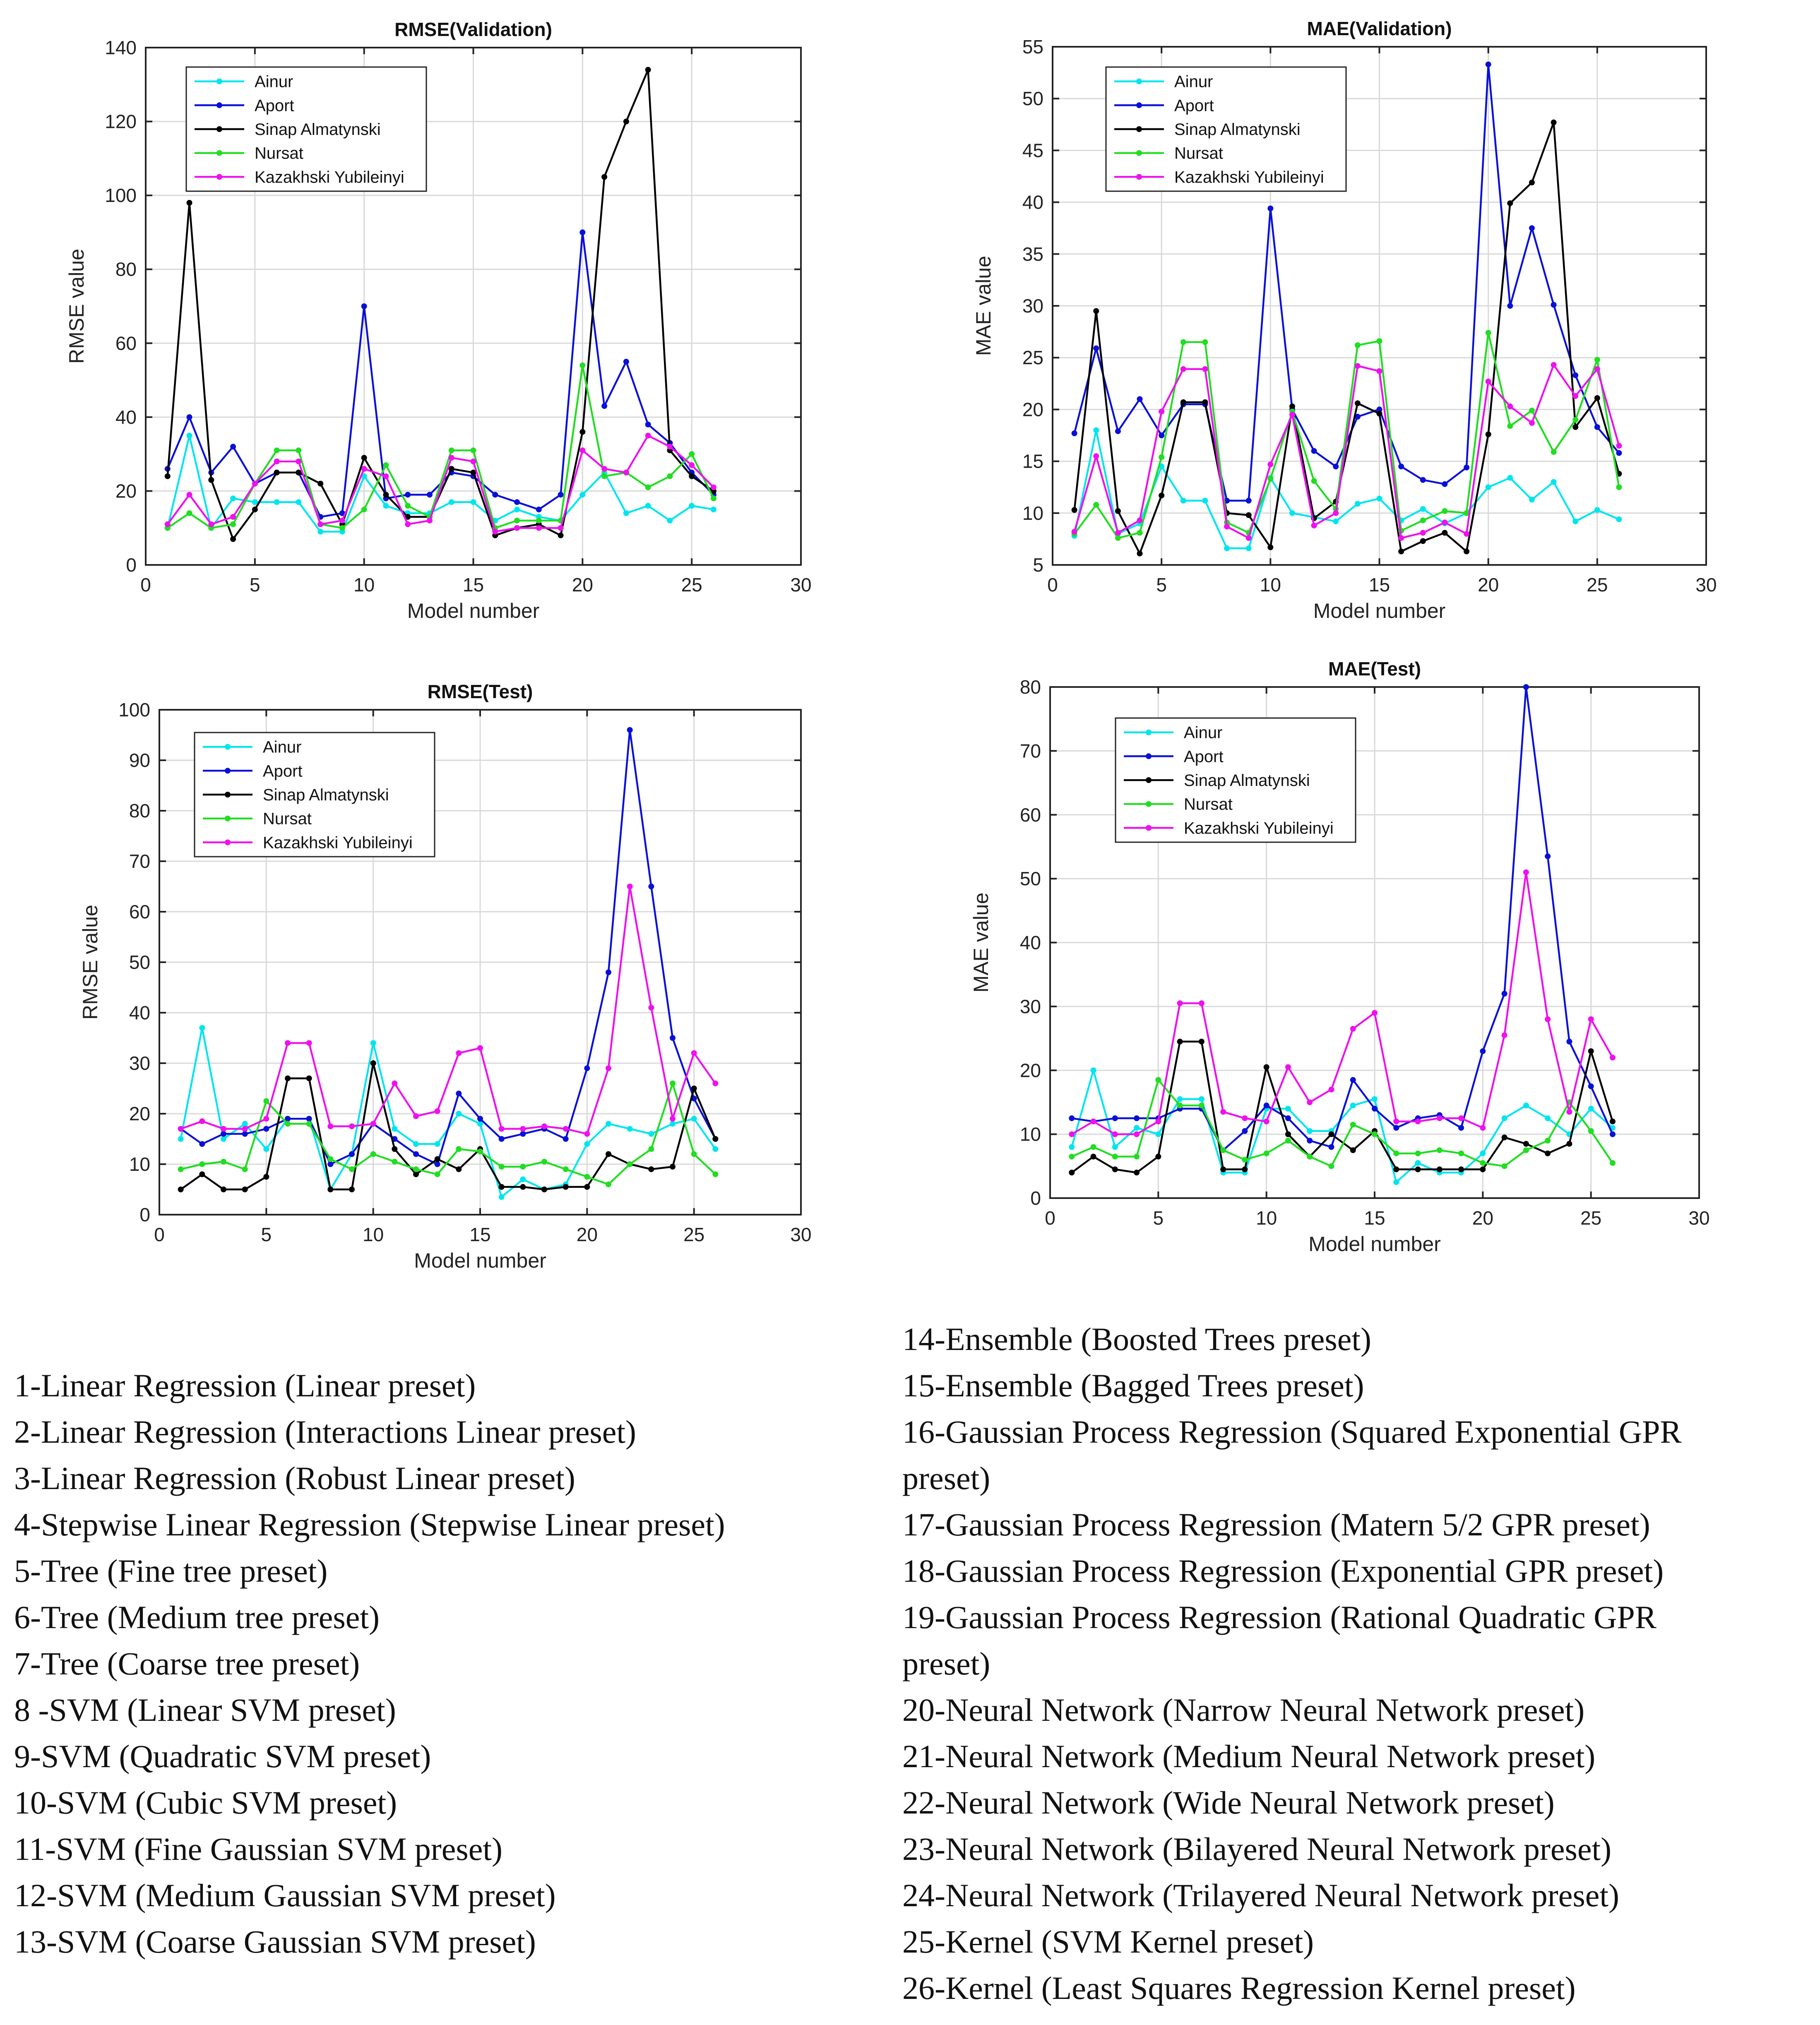 This screenshot has height=2025, width=1820. I want to click on y-tick-label: 60, so click(126, 343).